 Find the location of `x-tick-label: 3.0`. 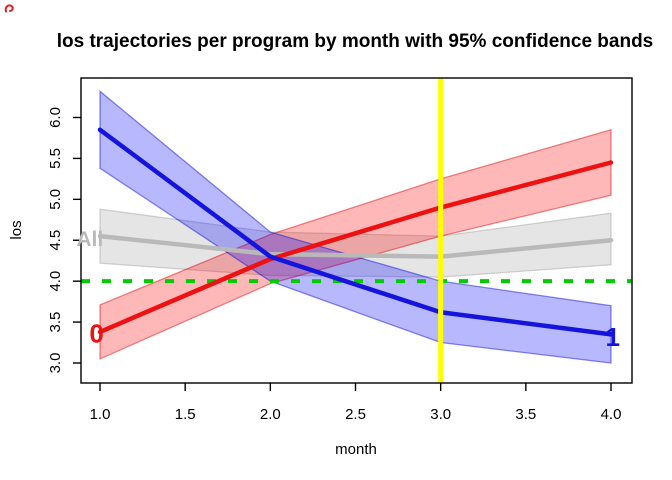

x-tick-label: 3.0 is located at coordinates (440, 414).